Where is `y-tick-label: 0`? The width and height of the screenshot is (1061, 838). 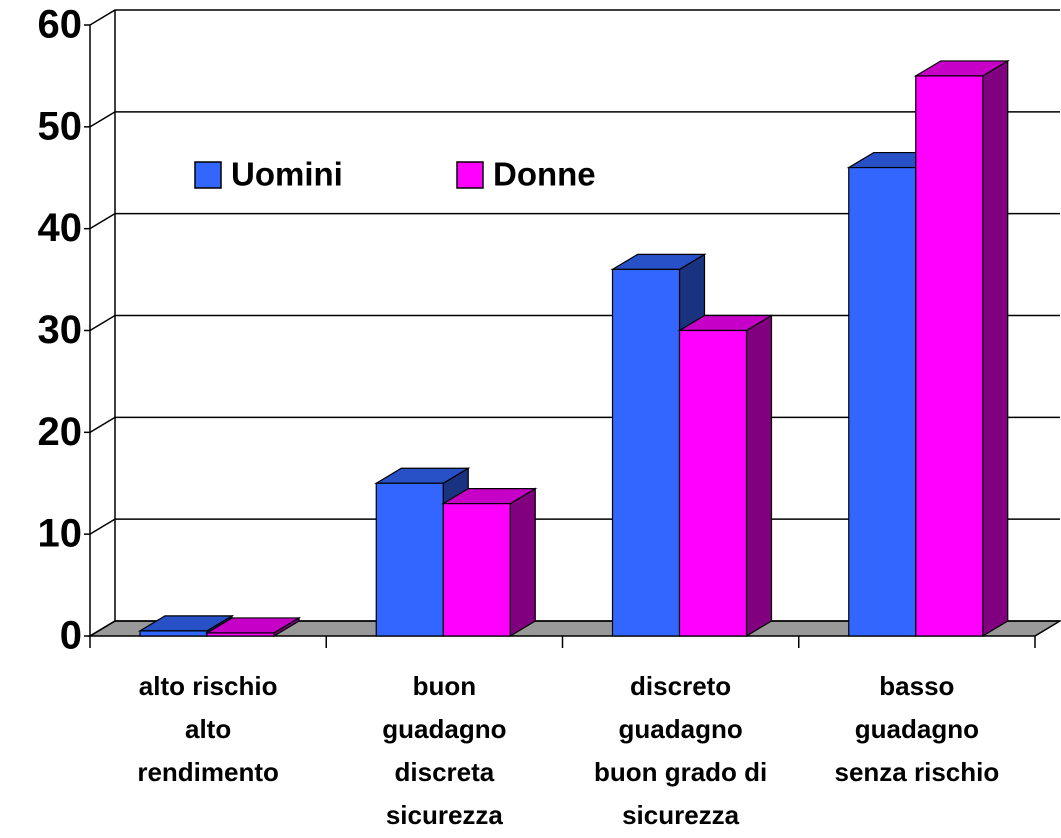
y-tick-label: 0 is located at coordinates (71, 636).